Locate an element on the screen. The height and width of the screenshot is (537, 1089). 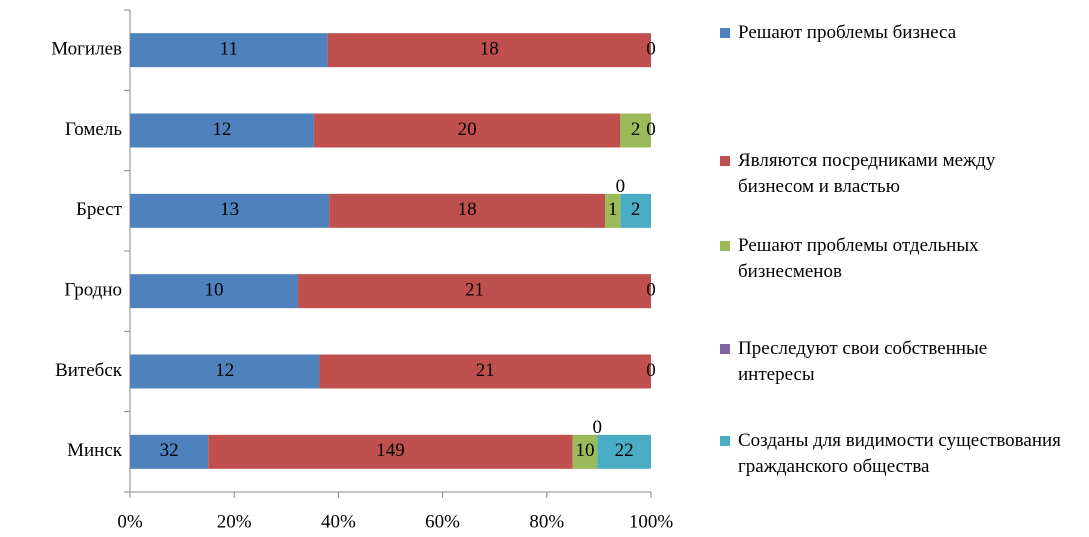
x-tick-label: 0% is located at coordinates (130, 521).